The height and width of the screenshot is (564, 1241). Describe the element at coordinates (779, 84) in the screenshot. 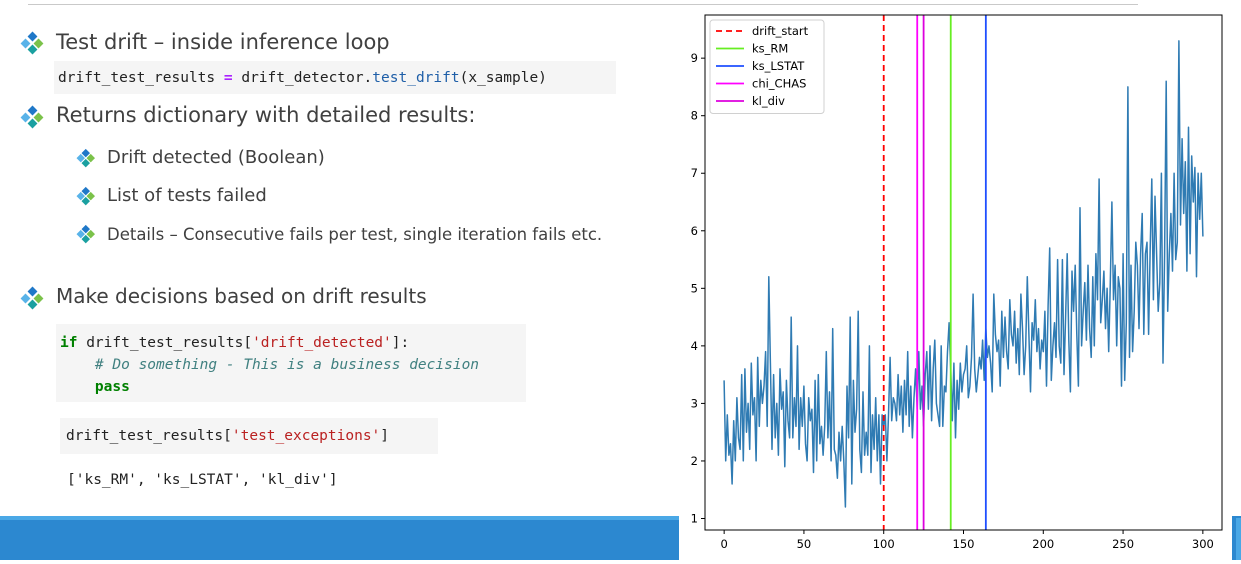

I see `legend-label: chi_CHAS` at that location.